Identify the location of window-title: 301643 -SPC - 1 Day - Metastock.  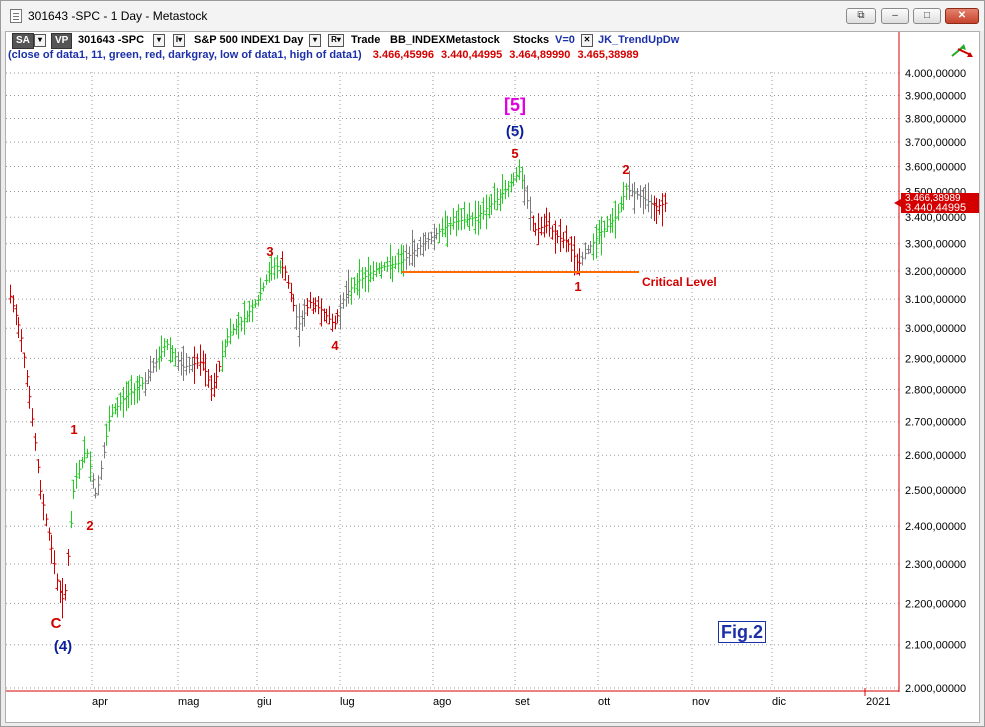
(118, 16).